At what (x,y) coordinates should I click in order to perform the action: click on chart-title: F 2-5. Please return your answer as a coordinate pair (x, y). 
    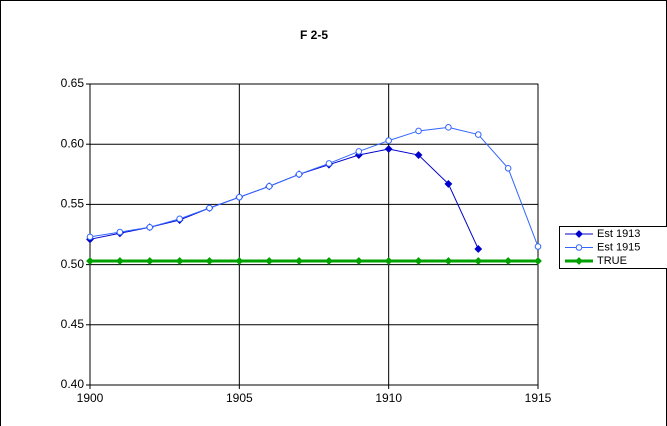
    Looking at the image, I should click on (314, 35).